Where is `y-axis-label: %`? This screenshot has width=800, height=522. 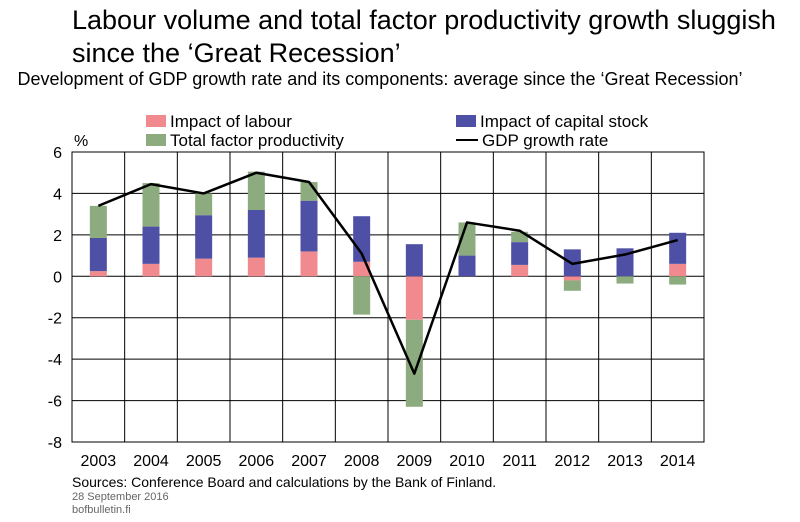
y-axis-label: % is located at coordinates (81, 141).